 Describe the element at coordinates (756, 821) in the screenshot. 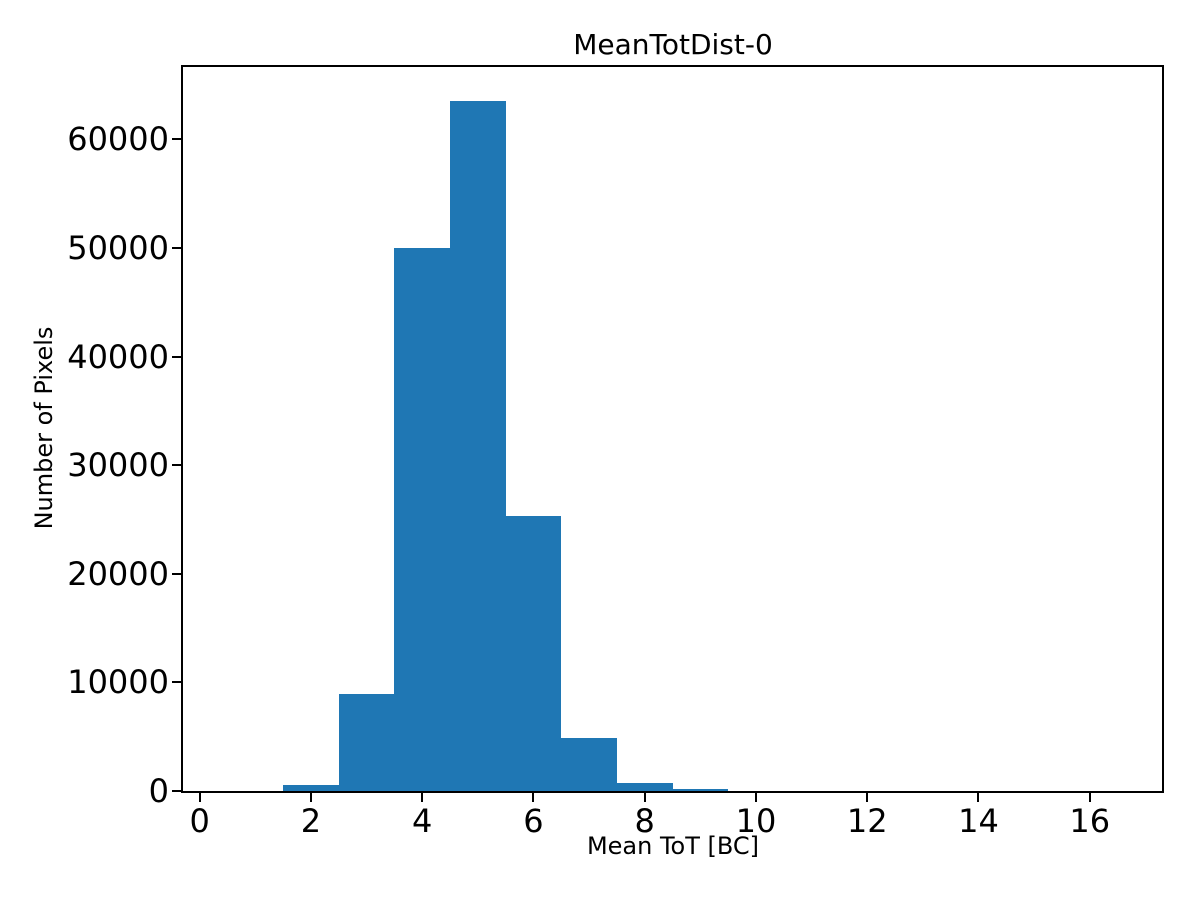

I see `x-tick-label: 10` at that location.